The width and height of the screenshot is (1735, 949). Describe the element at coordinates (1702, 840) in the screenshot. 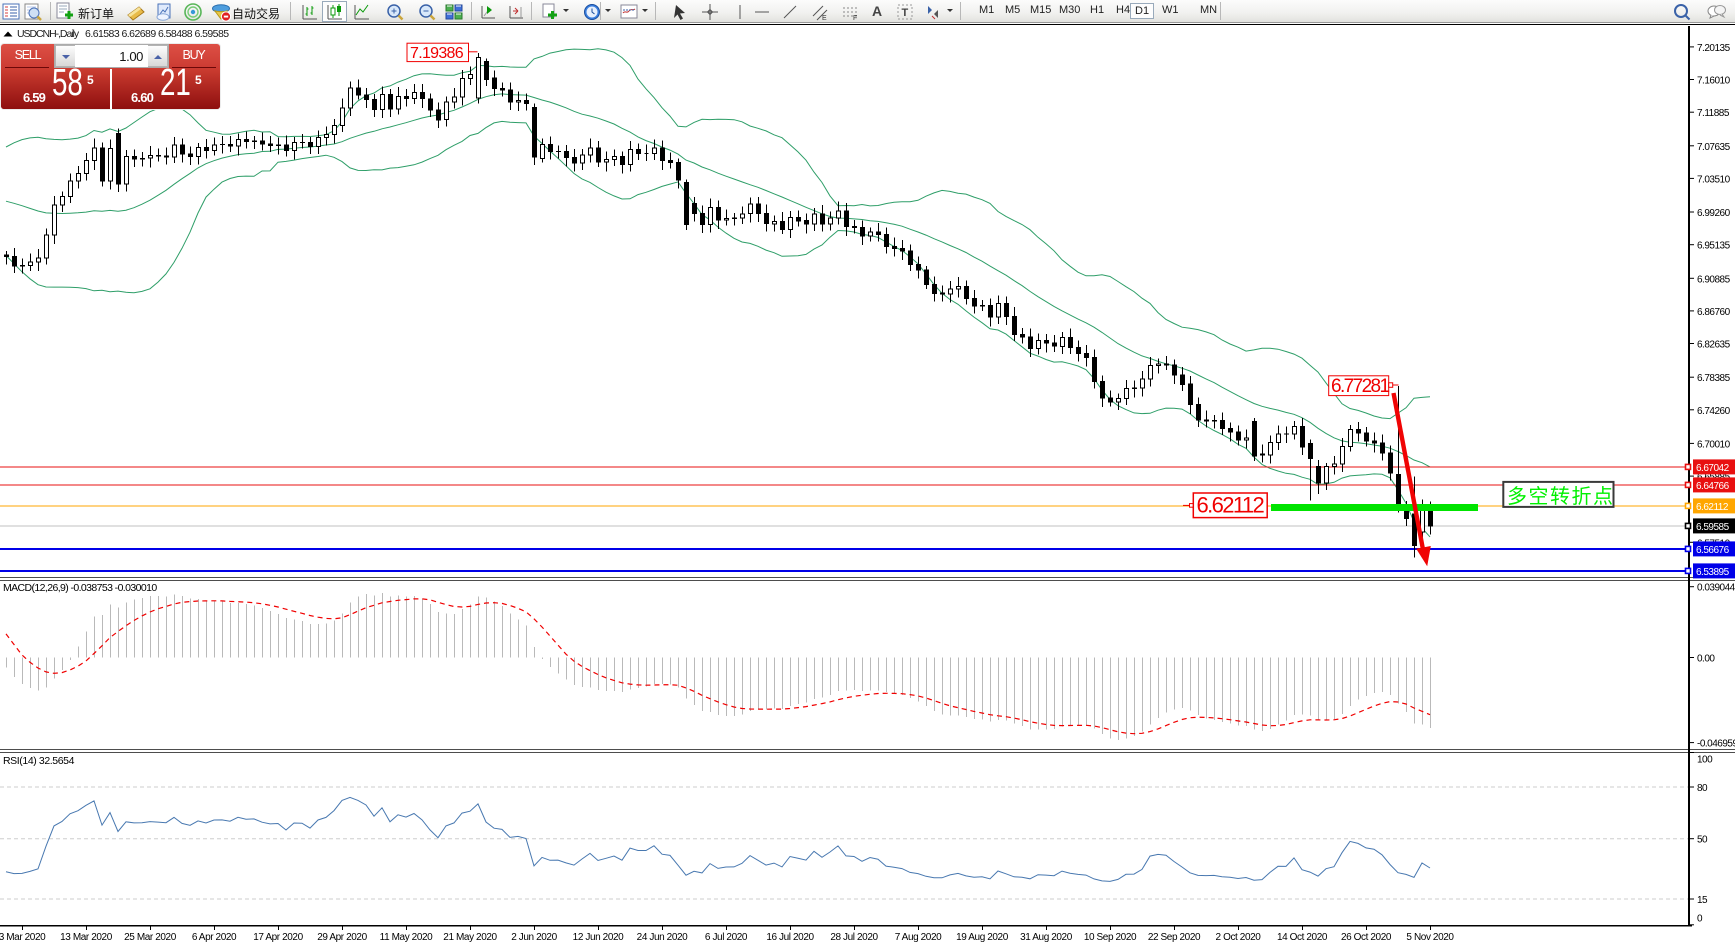

I see `svg-text: 50` at that location.